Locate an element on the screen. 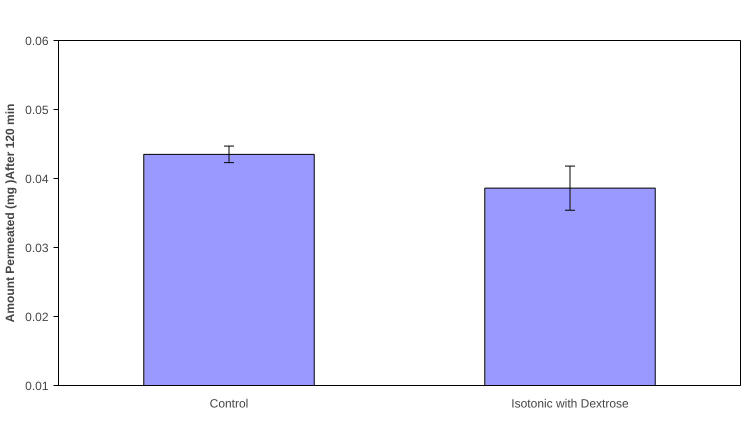 Image resolution: width=755 pixels, height=430 pixels. y-axis-title: Amount Permeated (mg )After 120 min is located at coordinates (10, 213).